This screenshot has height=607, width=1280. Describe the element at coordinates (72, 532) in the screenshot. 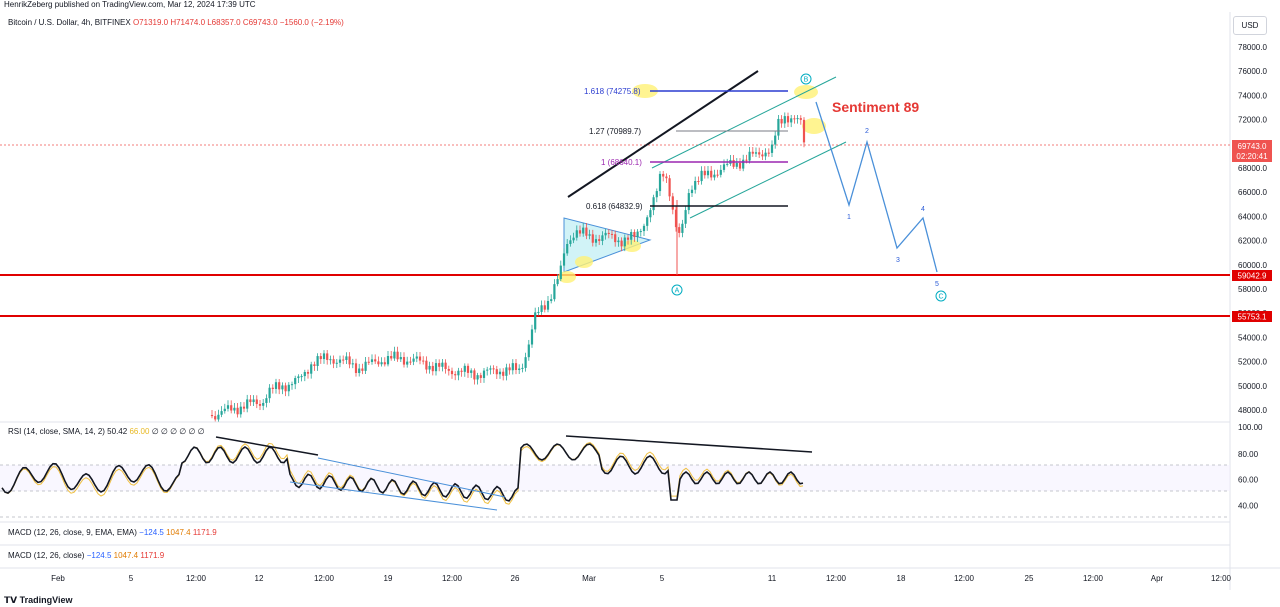

I see `macd-label-1: MACD (12, 26, close, 9, EMA, EMA)` at that location.